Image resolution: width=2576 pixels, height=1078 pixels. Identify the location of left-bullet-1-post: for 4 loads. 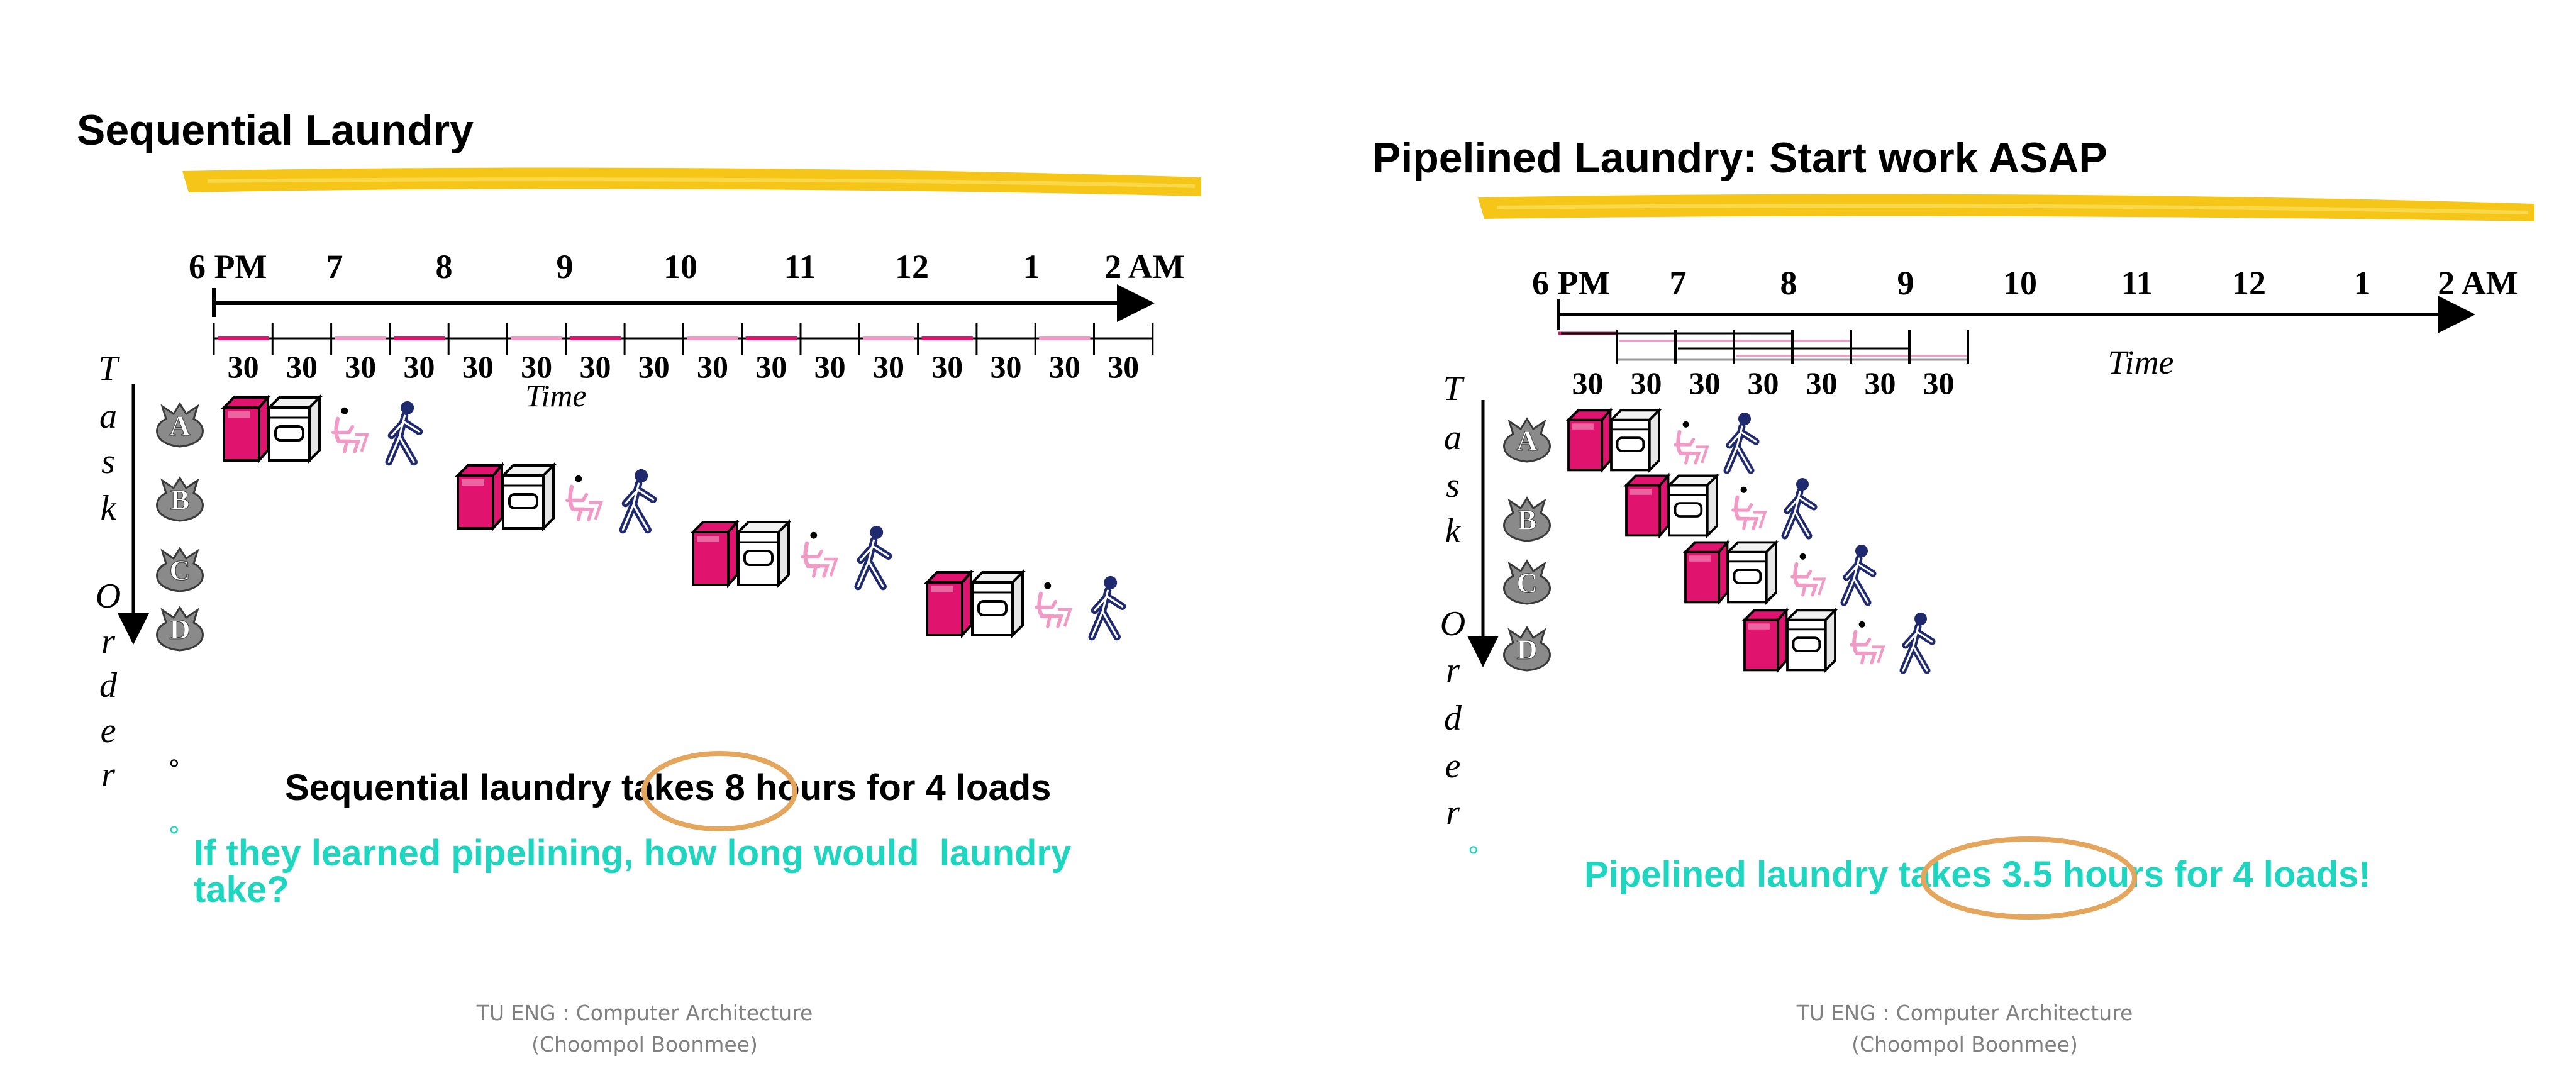
(954, 787).